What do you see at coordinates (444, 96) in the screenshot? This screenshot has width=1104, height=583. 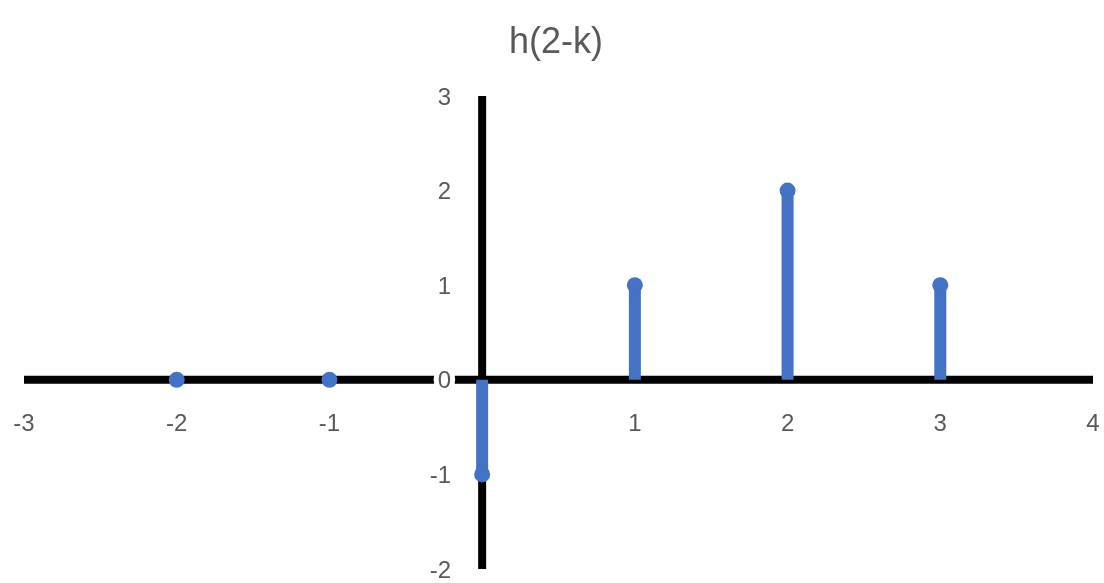 I see `y-tick-label: 3` at bounding box center [444, 96].